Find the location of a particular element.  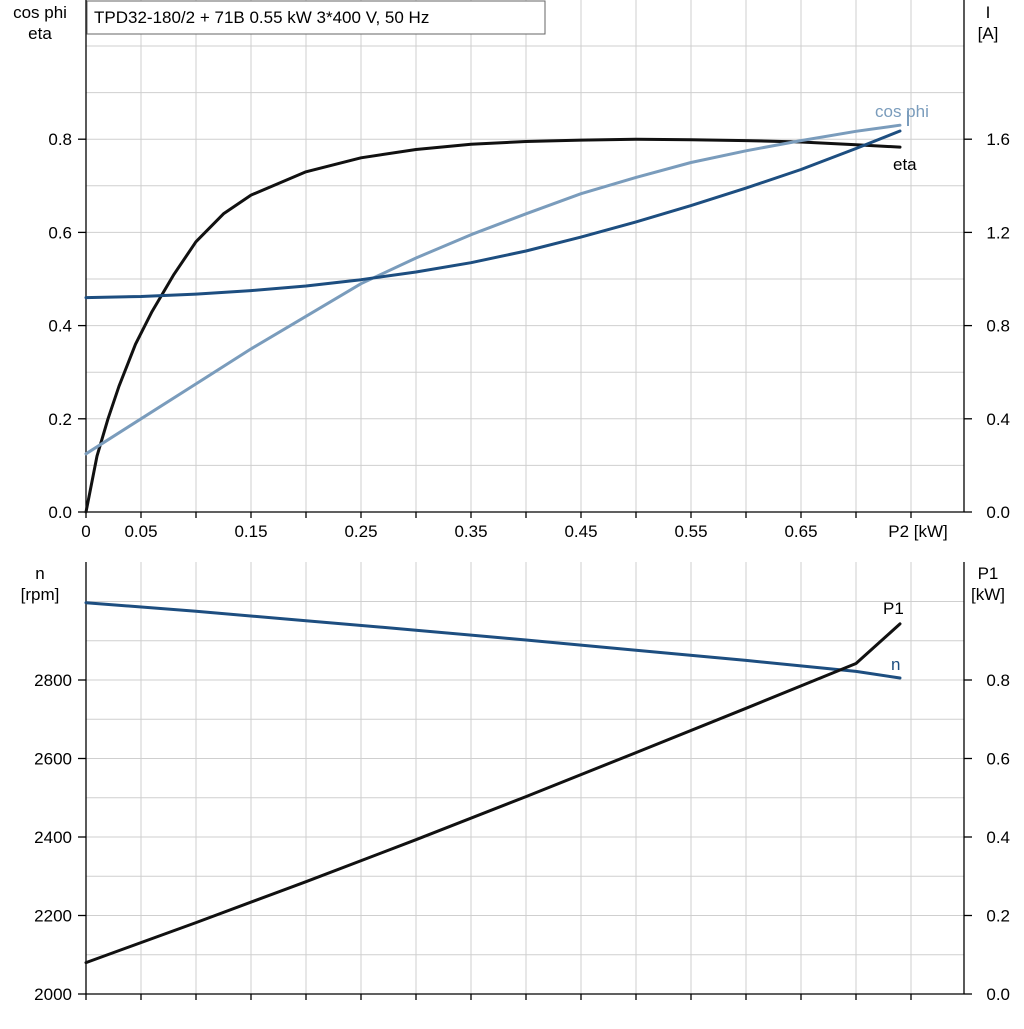

panel1-x-tick-label: 0.15 is located at coordinates (250, 531).